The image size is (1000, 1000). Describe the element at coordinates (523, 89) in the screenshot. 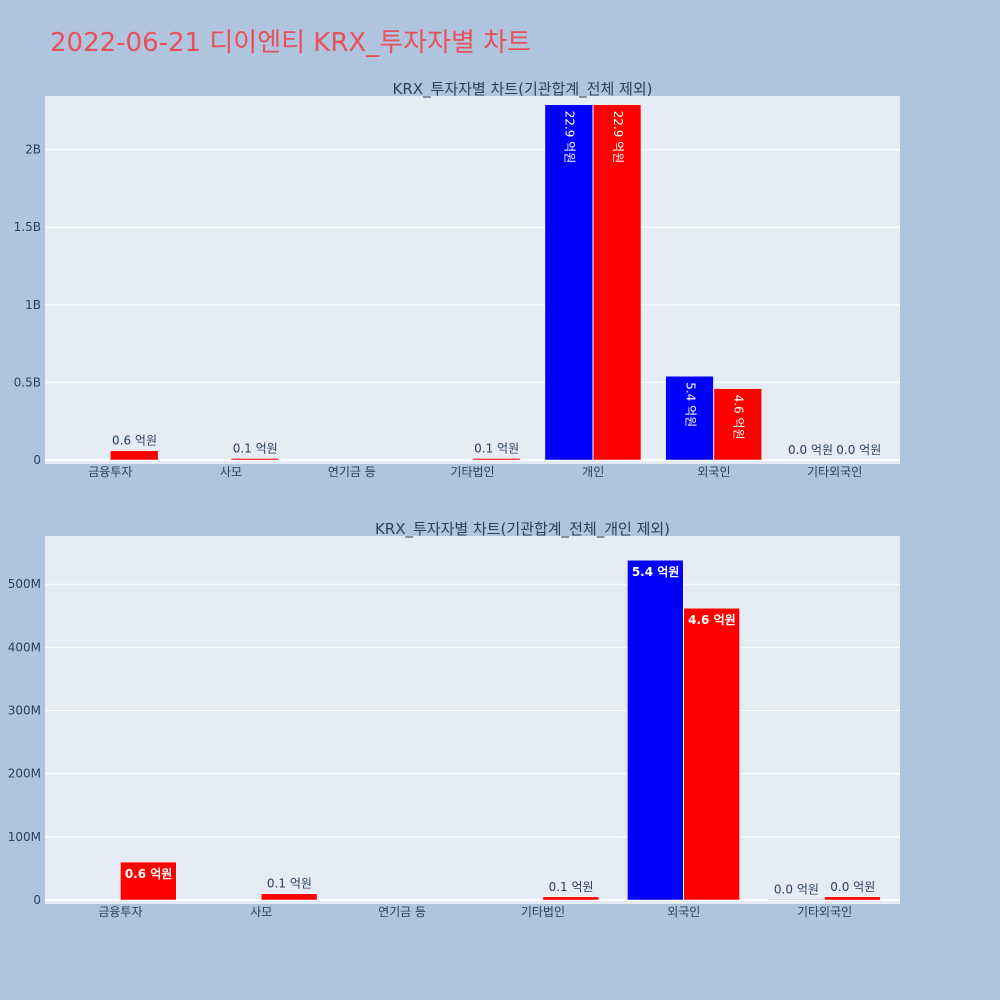

I see `chart-title: KRX_투자자별 차트(기관합계_전체 제외)` at that location.